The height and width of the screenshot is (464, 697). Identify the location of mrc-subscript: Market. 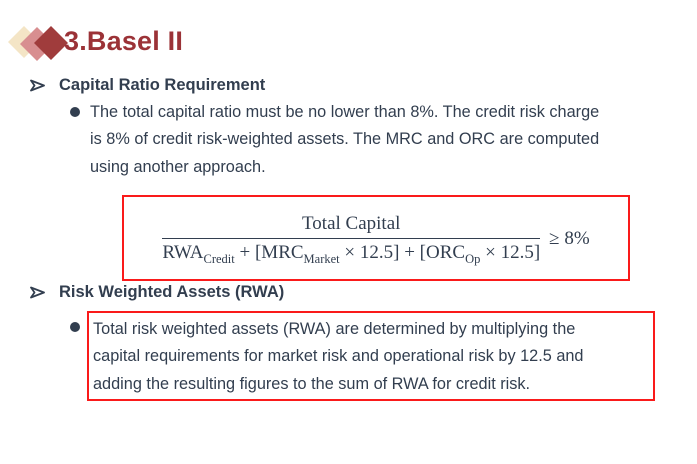
(321, 258).